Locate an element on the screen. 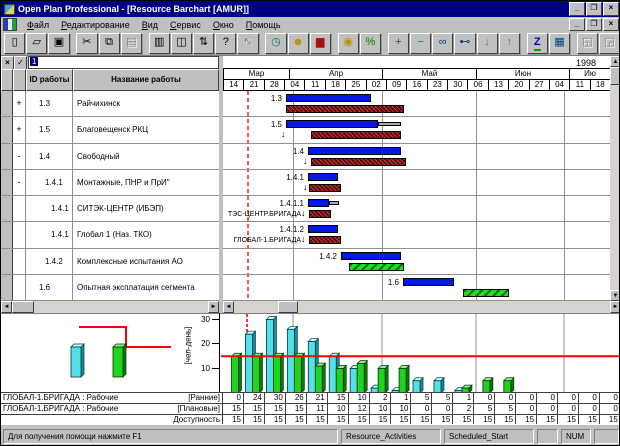 Image resolution: width=620 pixels, height=446 pixels. menu-item-файл: Файл is located at coordinates (38, 24).